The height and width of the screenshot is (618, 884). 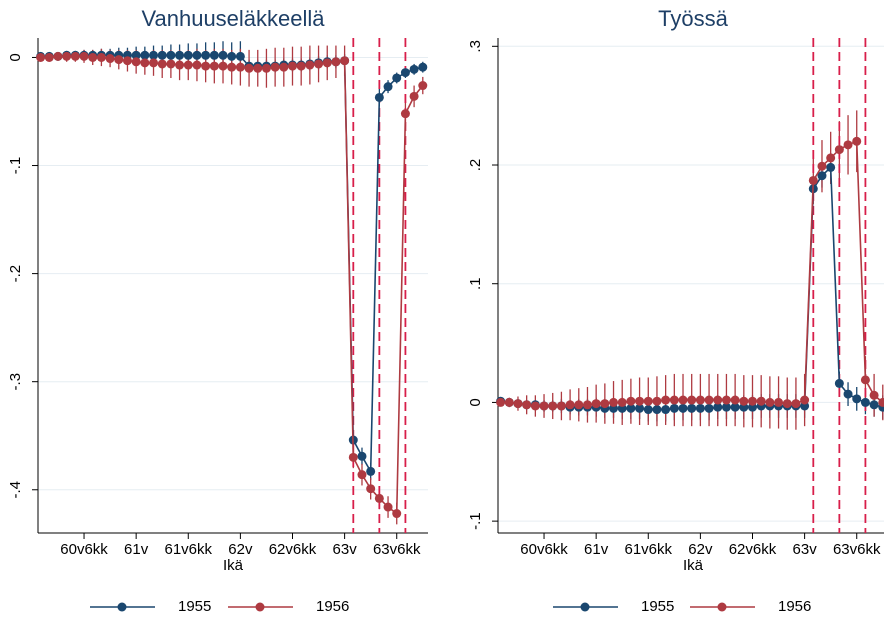 What do you see at coordinates (693, 565) in the screenshot?
I see `x-axis-label: Ikä` at bounding box center [693, 565].